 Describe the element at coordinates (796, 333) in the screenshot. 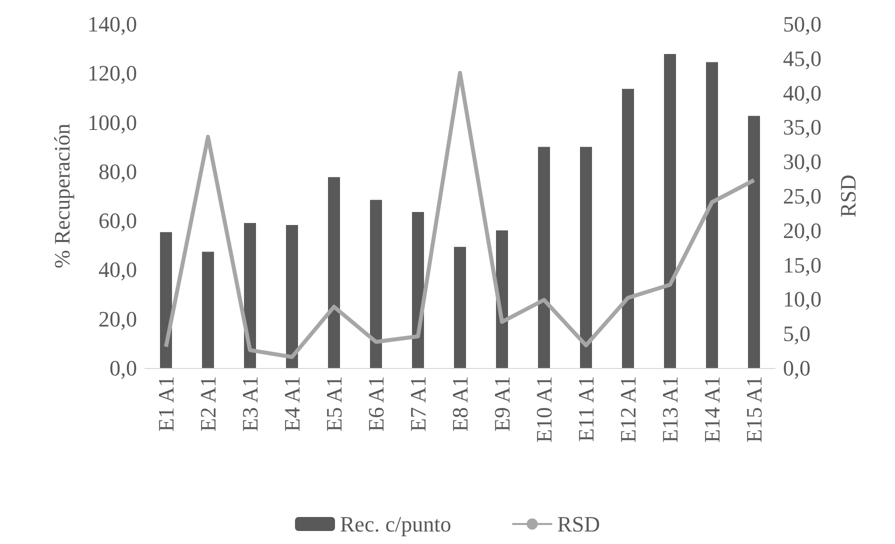

I see `y2-tick-label: 5,0` at that location.